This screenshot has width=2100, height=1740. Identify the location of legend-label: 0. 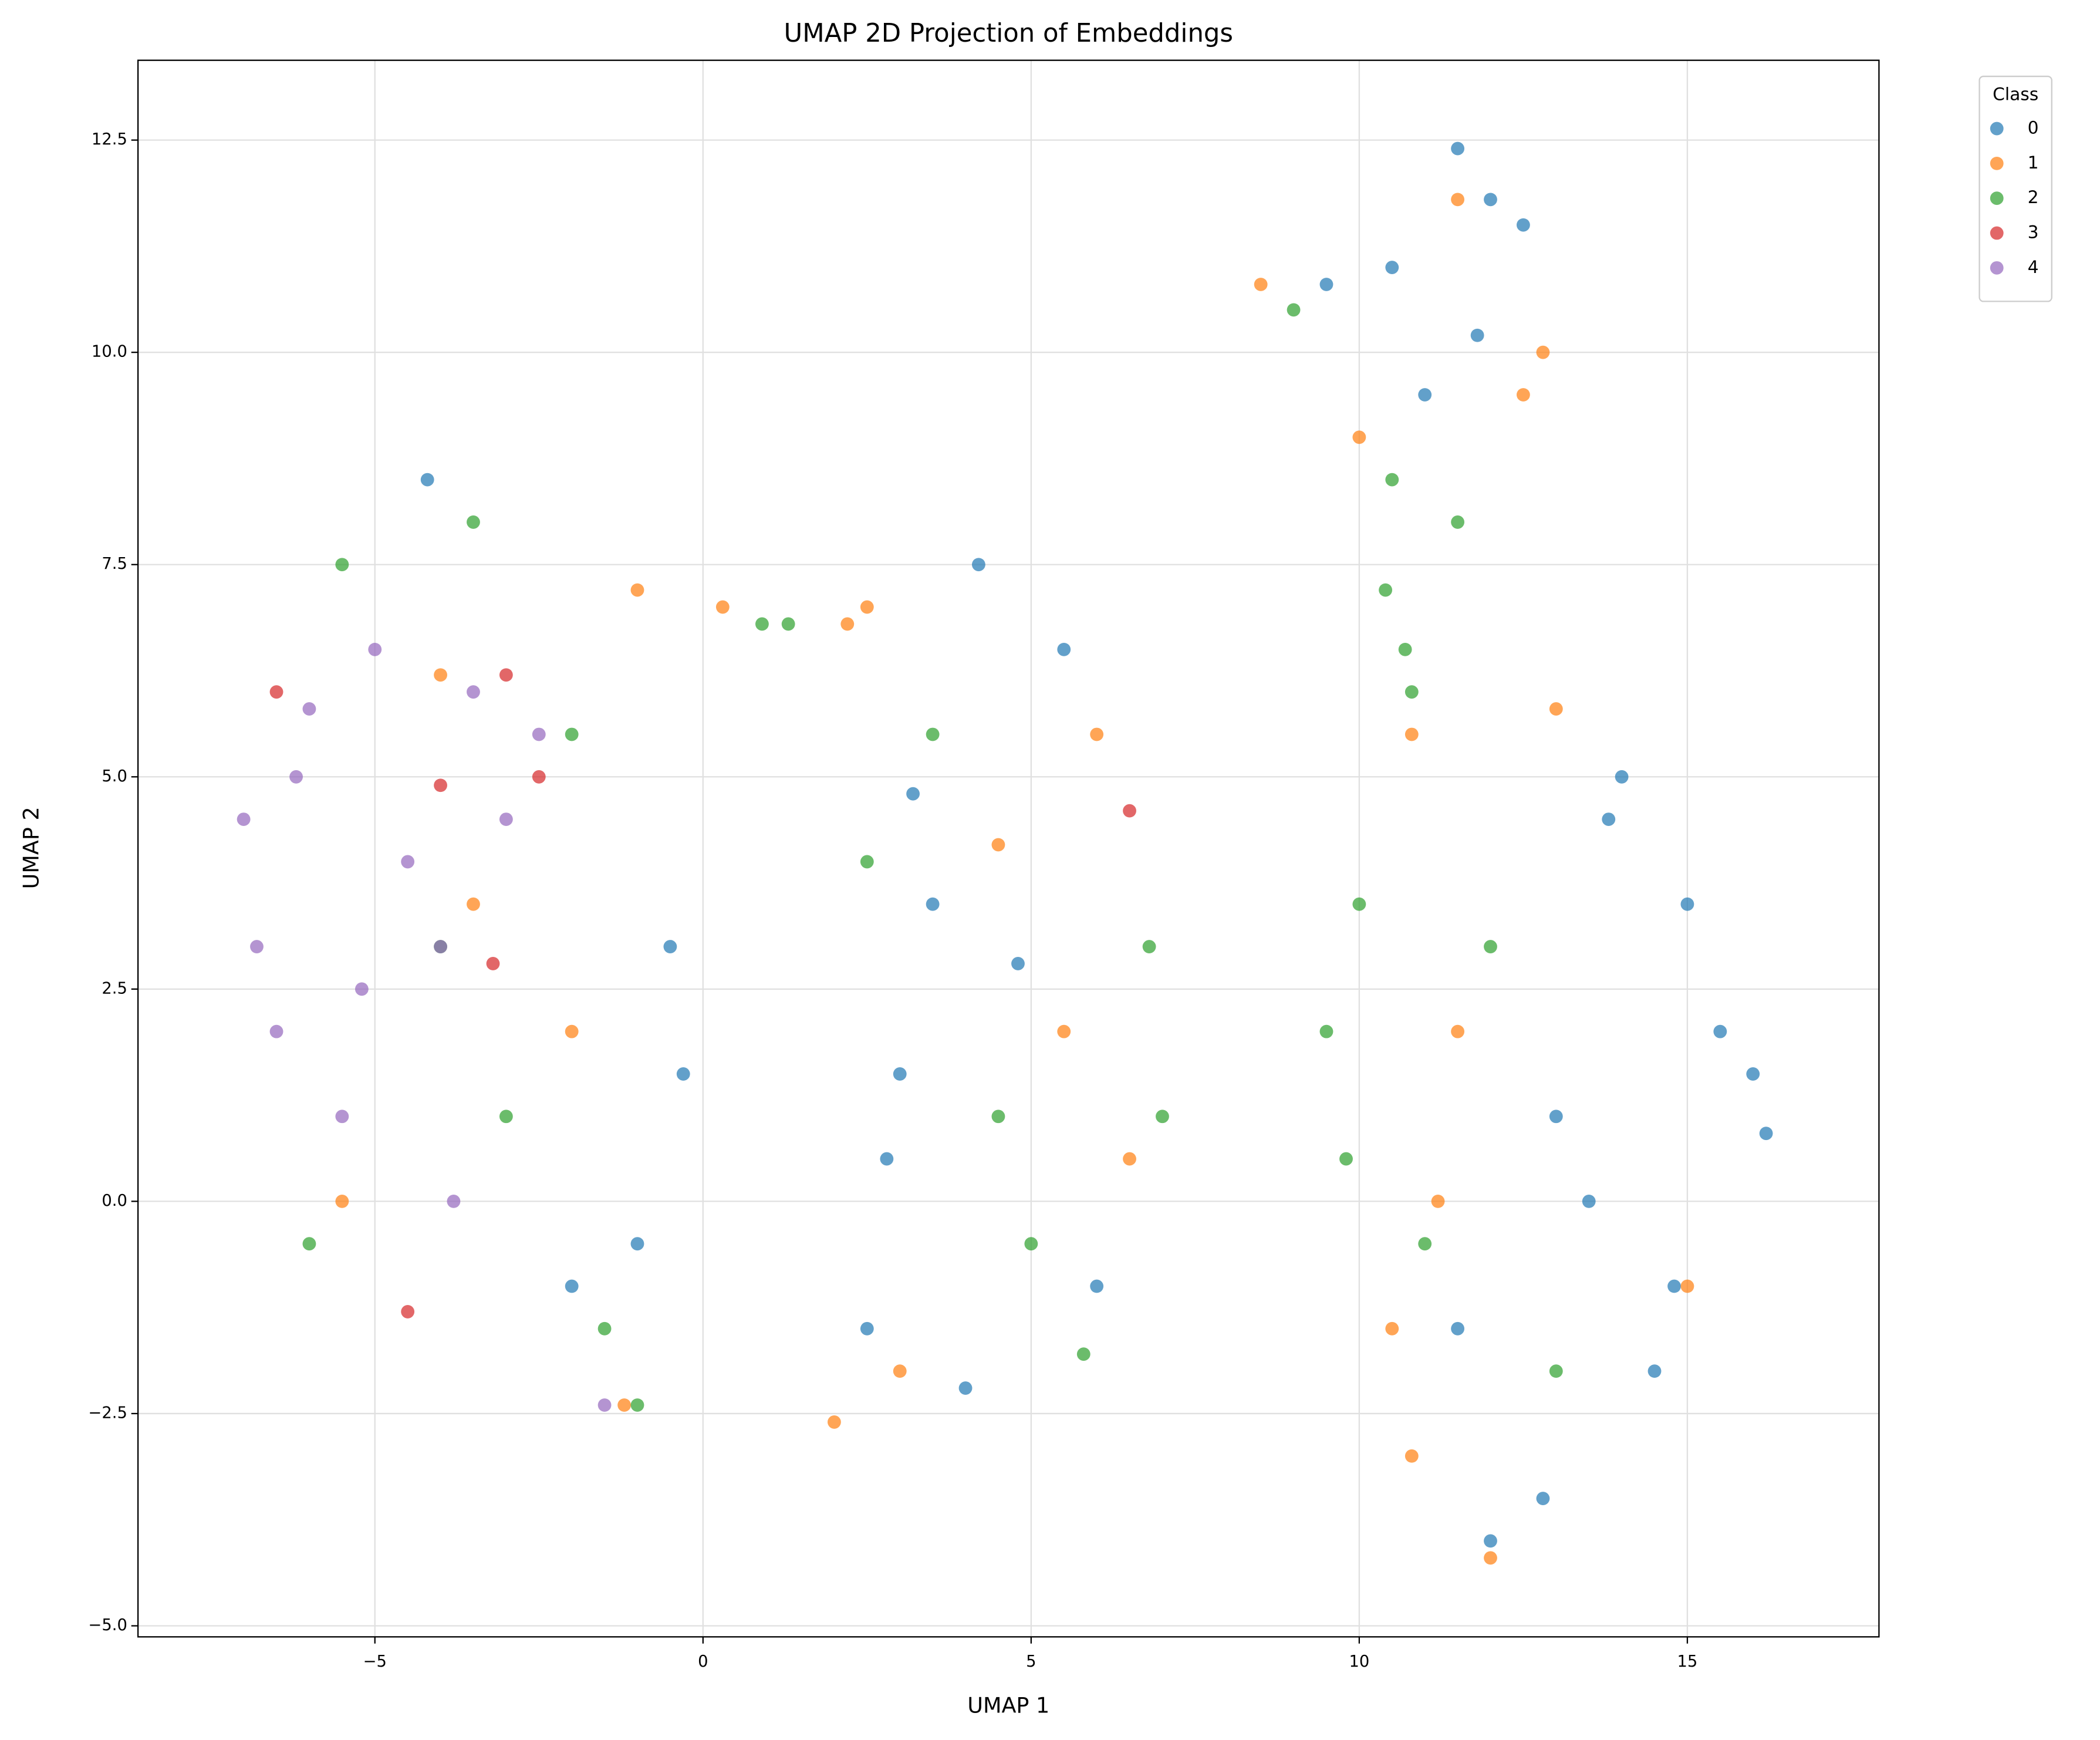
(2033, 127).